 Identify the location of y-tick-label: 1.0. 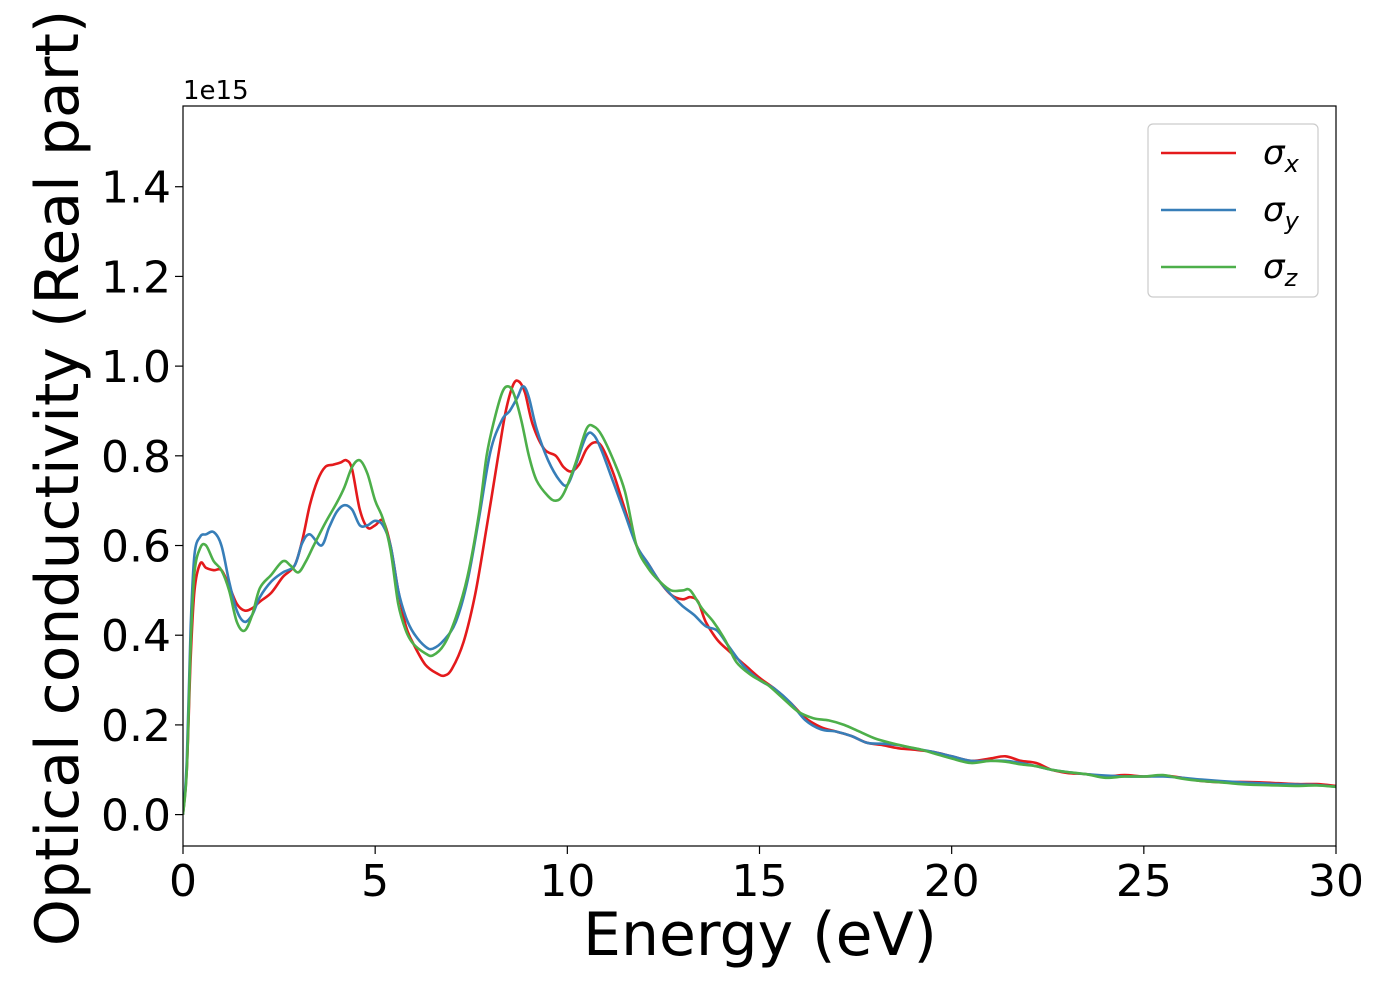
(136, 367).